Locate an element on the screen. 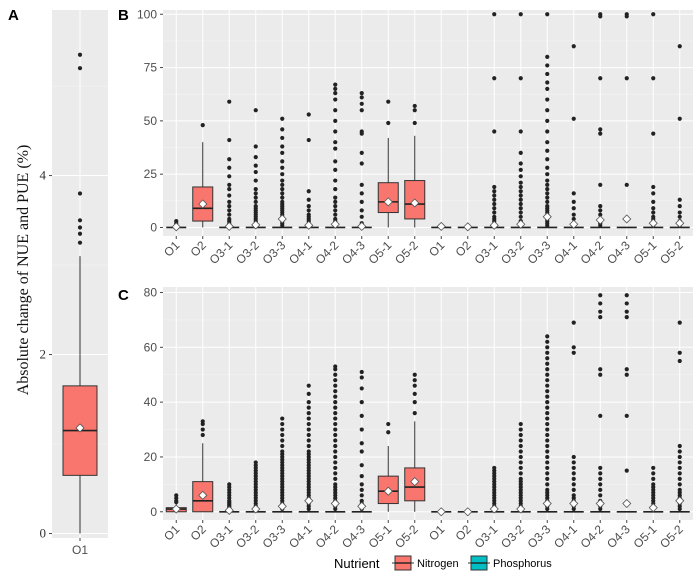  legend-label-phosphorus: Phosphorus is located at coordinates (522, 564).